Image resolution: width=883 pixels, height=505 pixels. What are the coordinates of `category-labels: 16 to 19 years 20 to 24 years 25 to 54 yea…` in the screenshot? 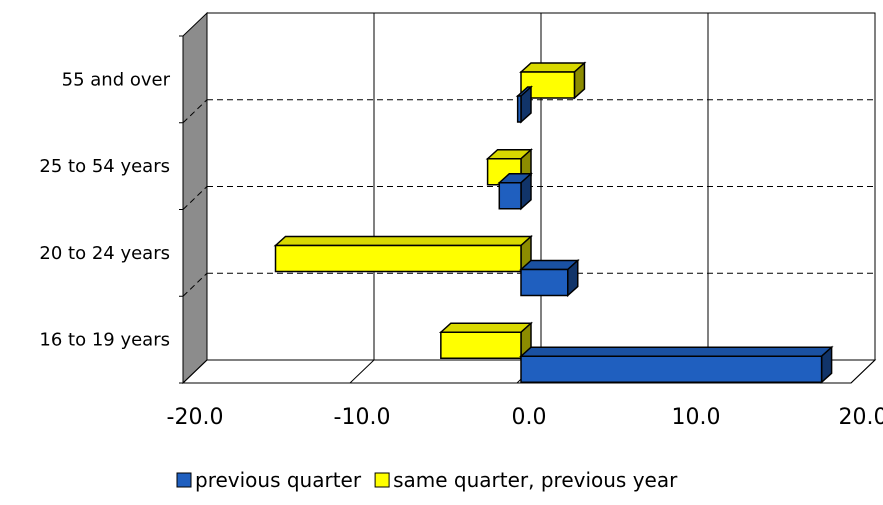 It's located at (104, 209).